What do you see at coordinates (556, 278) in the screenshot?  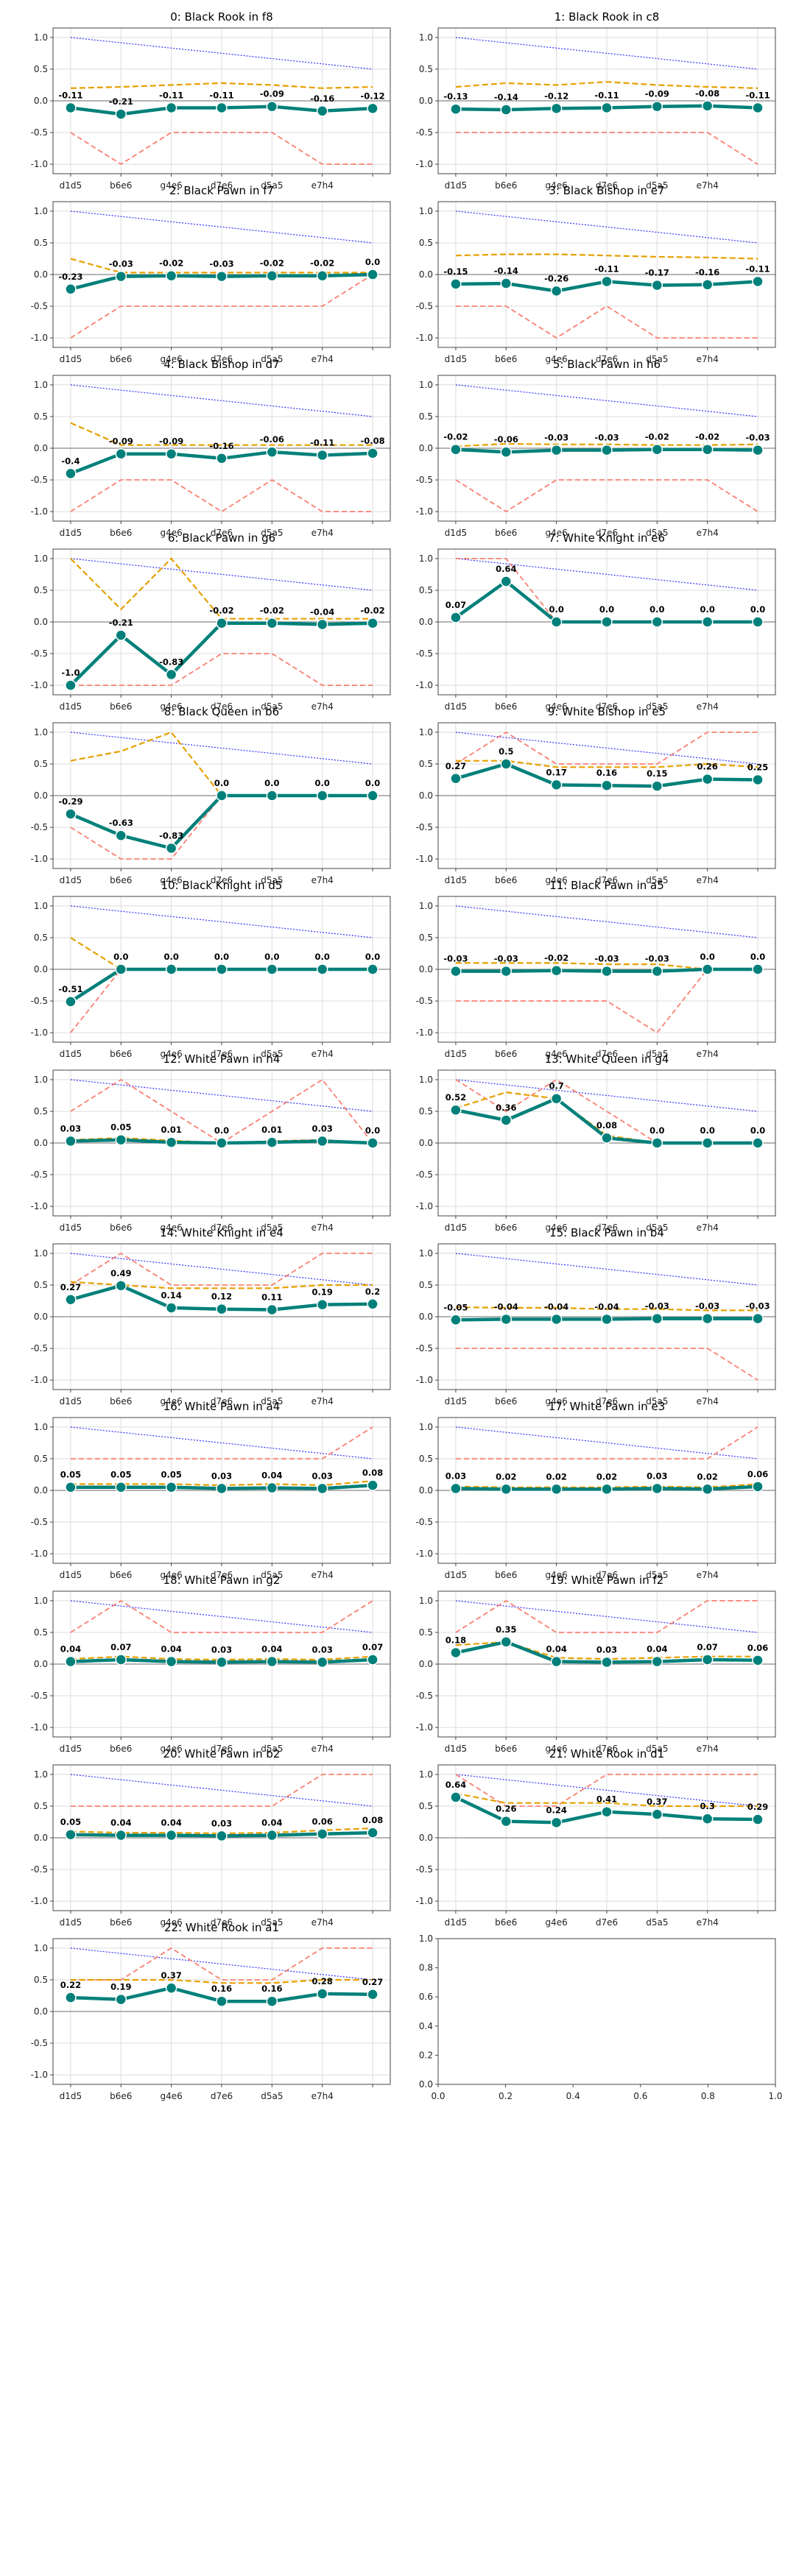 I see `data-label: -0.26` at bounding box center [556, 278].